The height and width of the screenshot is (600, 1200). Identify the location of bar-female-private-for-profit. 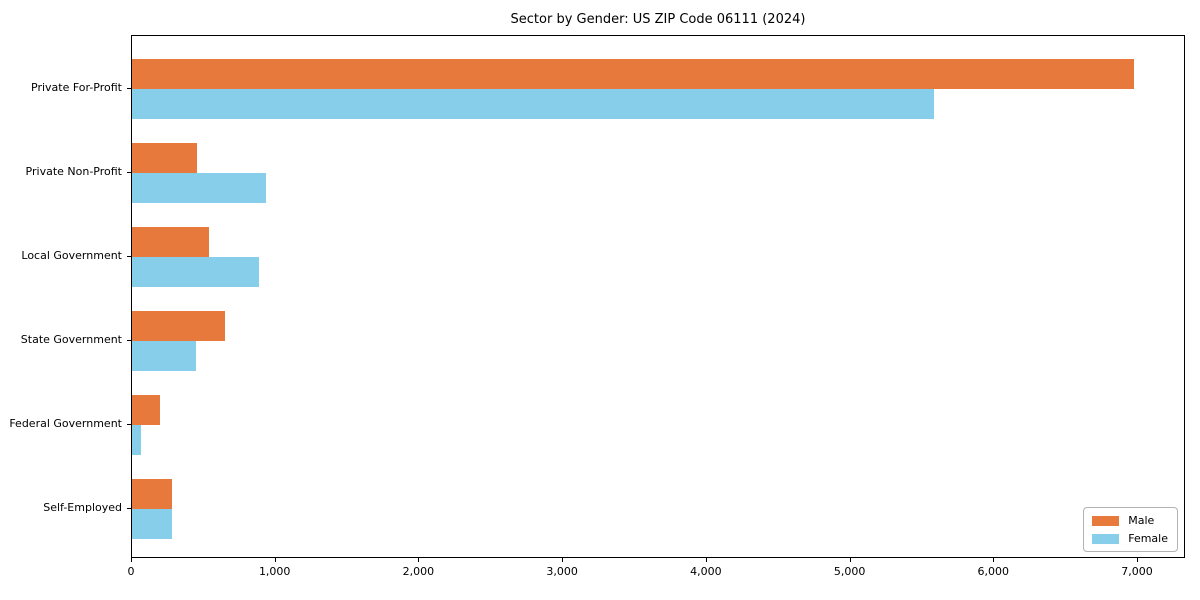
(533, 104).